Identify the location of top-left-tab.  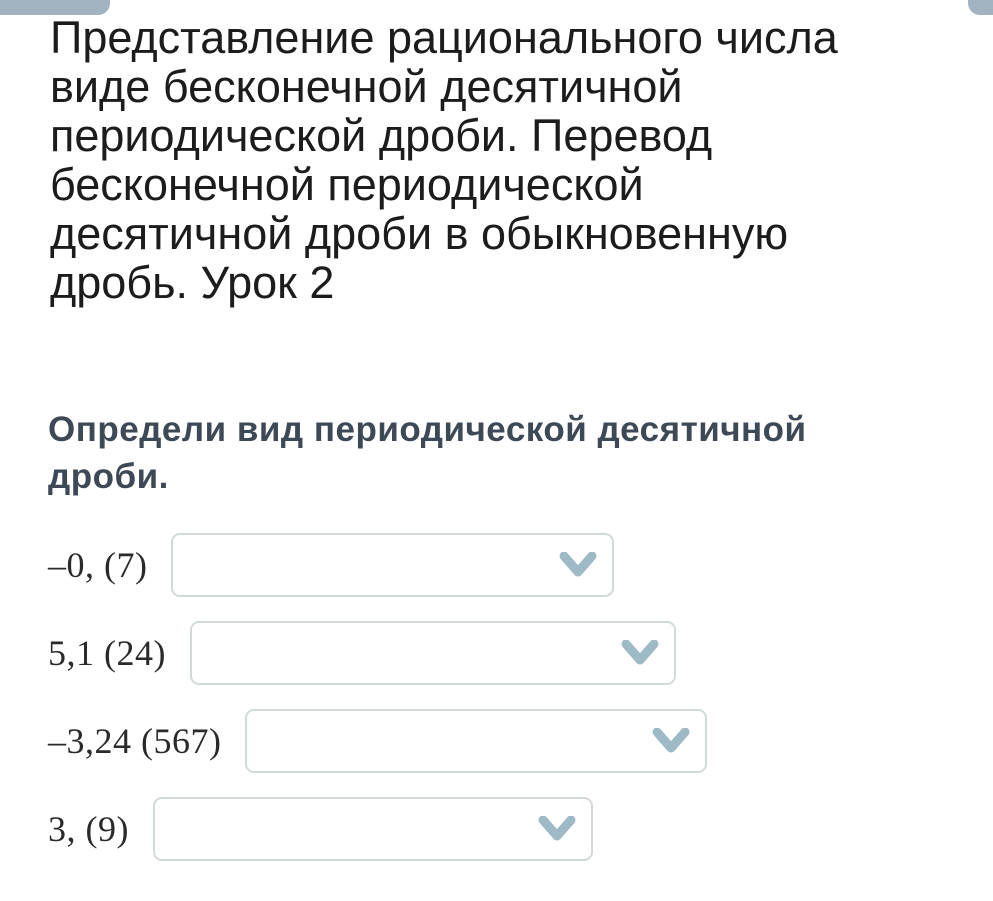
(55, 7).